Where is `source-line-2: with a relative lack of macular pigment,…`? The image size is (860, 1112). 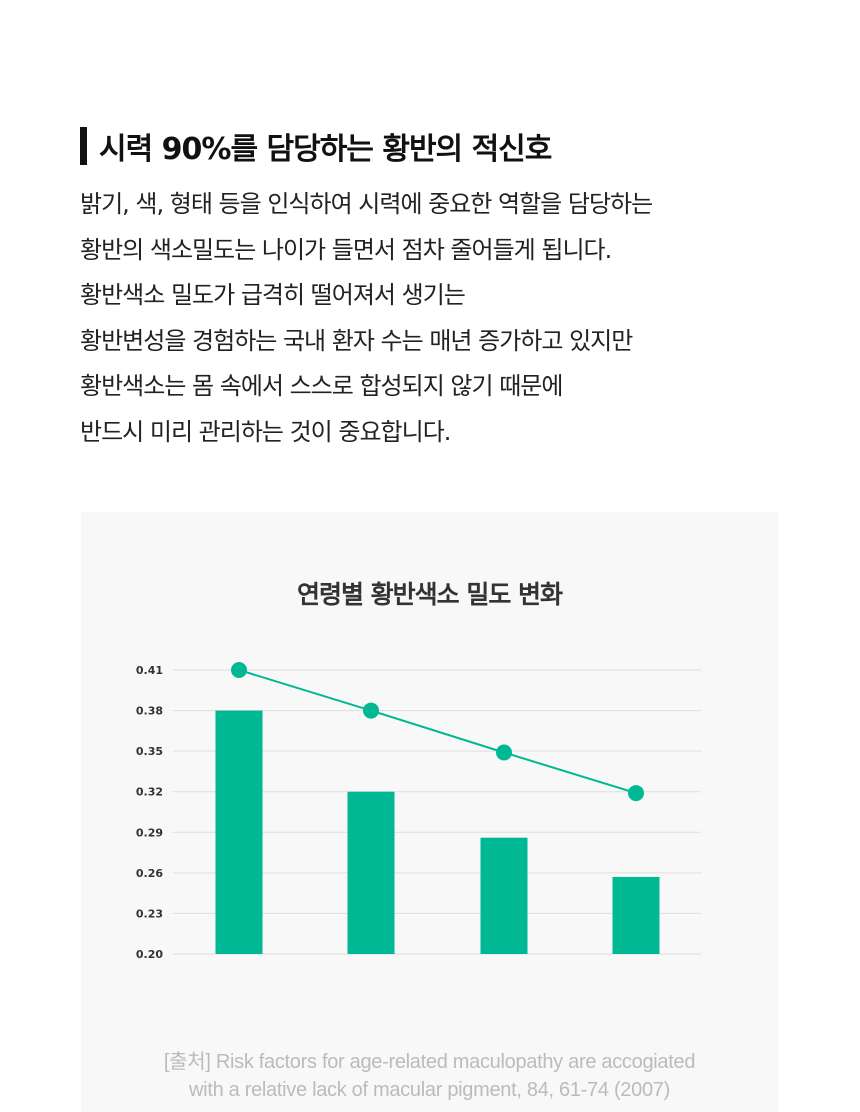
source-line-2: with a relative lack of macular pigment,… is located at coordinates (429, 1090).